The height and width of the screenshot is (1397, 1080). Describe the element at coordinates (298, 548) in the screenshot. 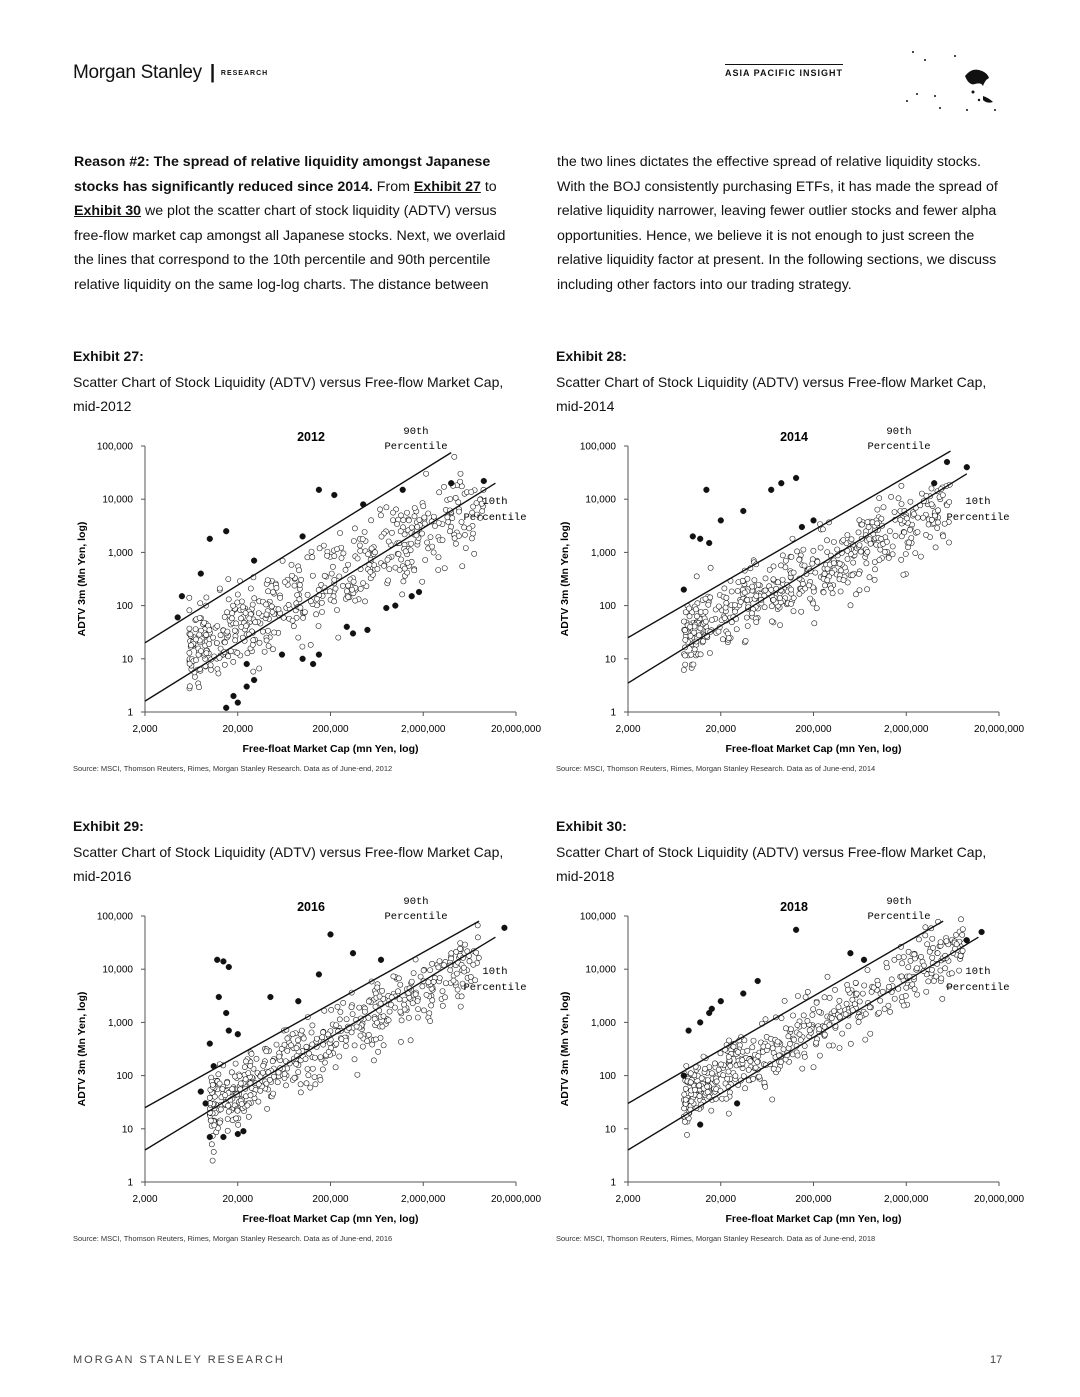

I see `percentile-90-line` at that location.